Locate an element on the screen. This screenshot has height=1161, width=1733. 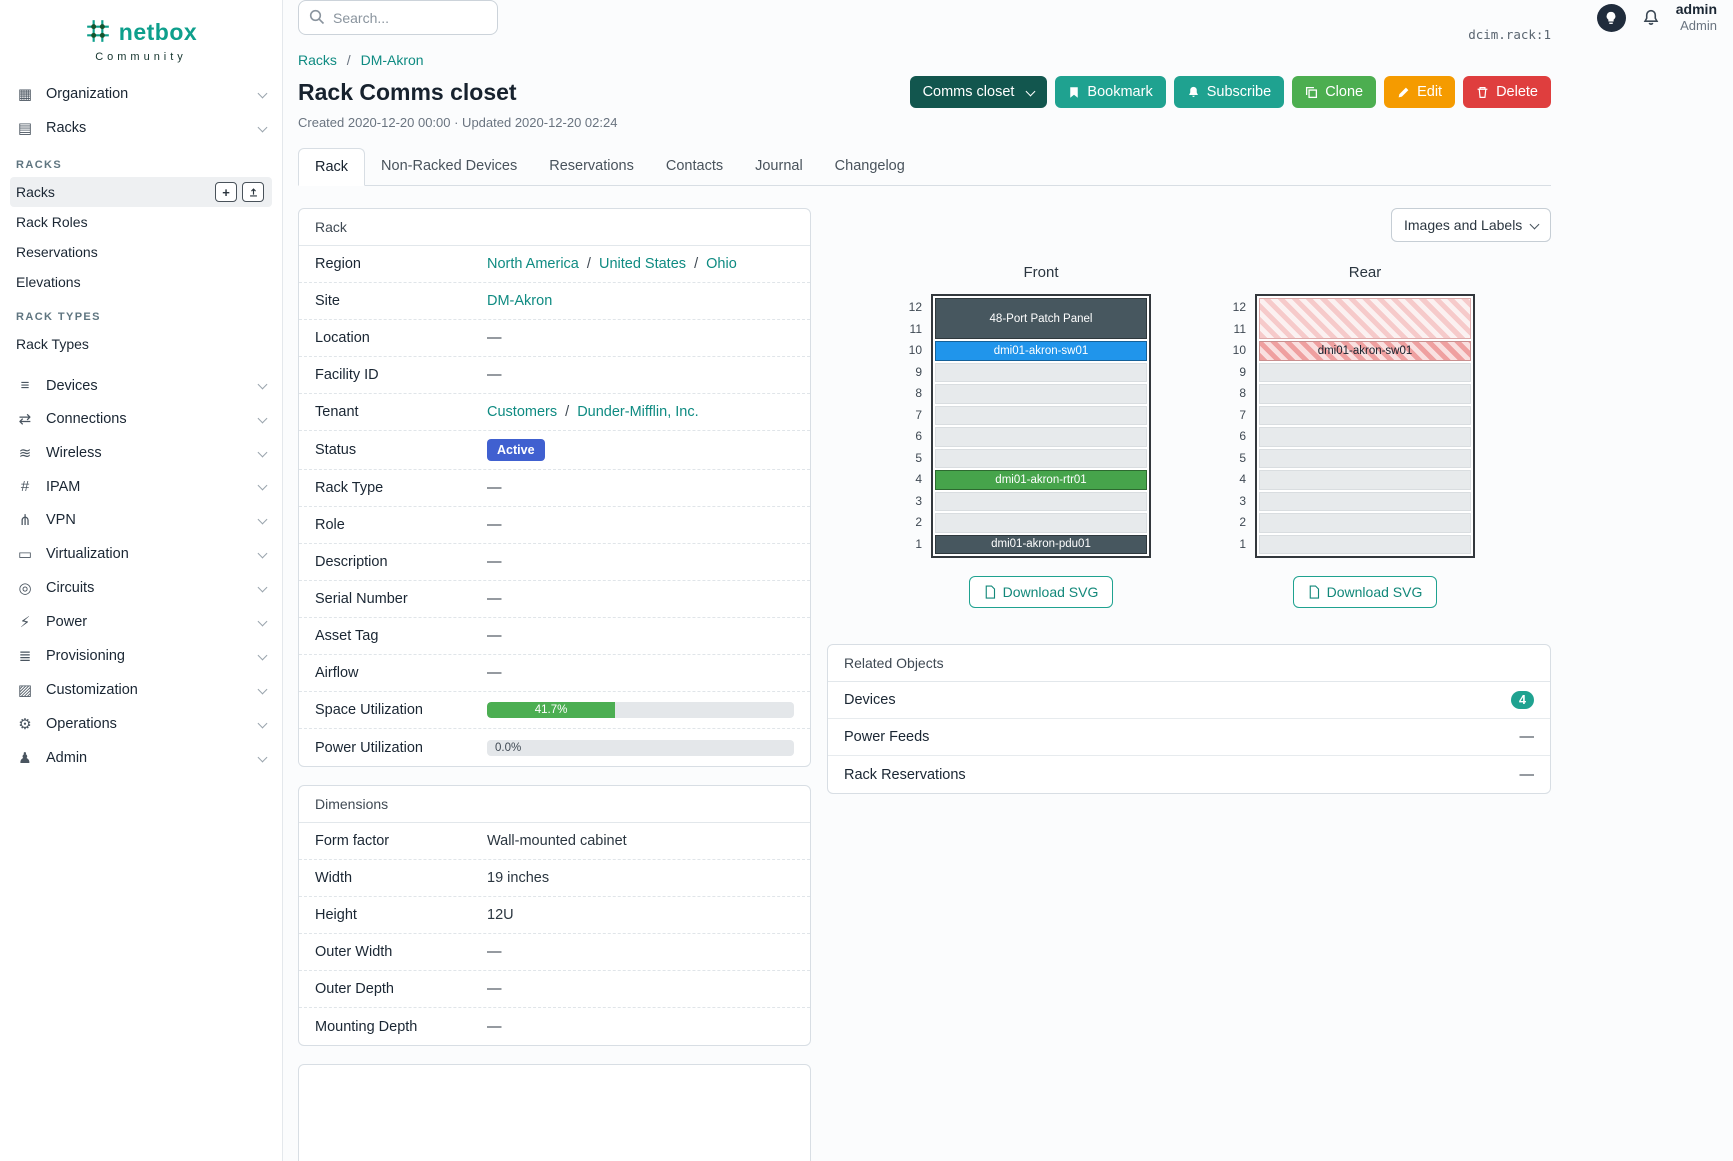
sidebar-item-power: ⚡ Power is located at coordinates (141, 622).